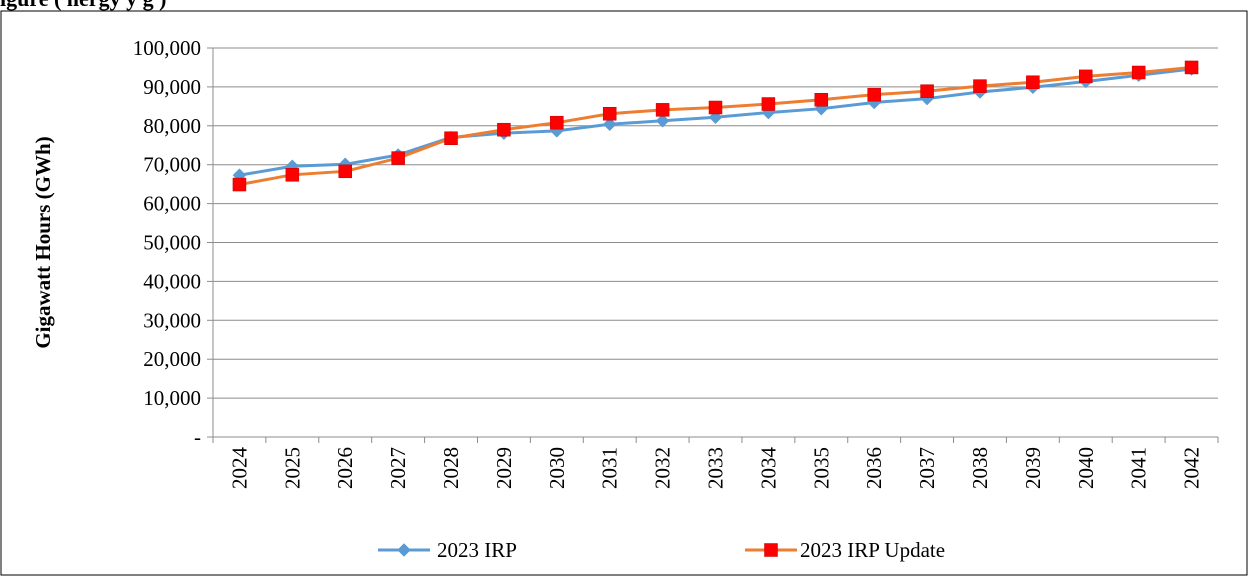 The image size is (1250, 582). What do you see at coordinates (172, 87) in the screenshot?
I see `y-tick-label: 90,000` at bounding box center [172, 87].